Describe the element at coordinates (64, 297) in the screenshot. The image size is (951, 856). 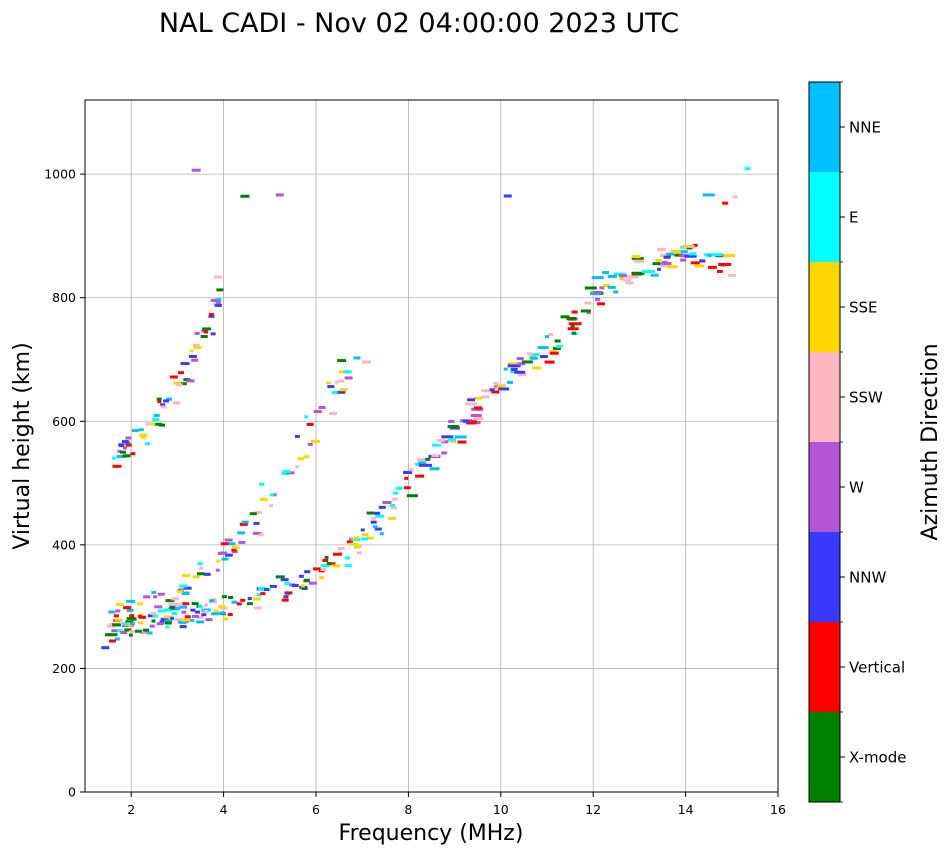
I see `y-tick-label: 800` at that location.